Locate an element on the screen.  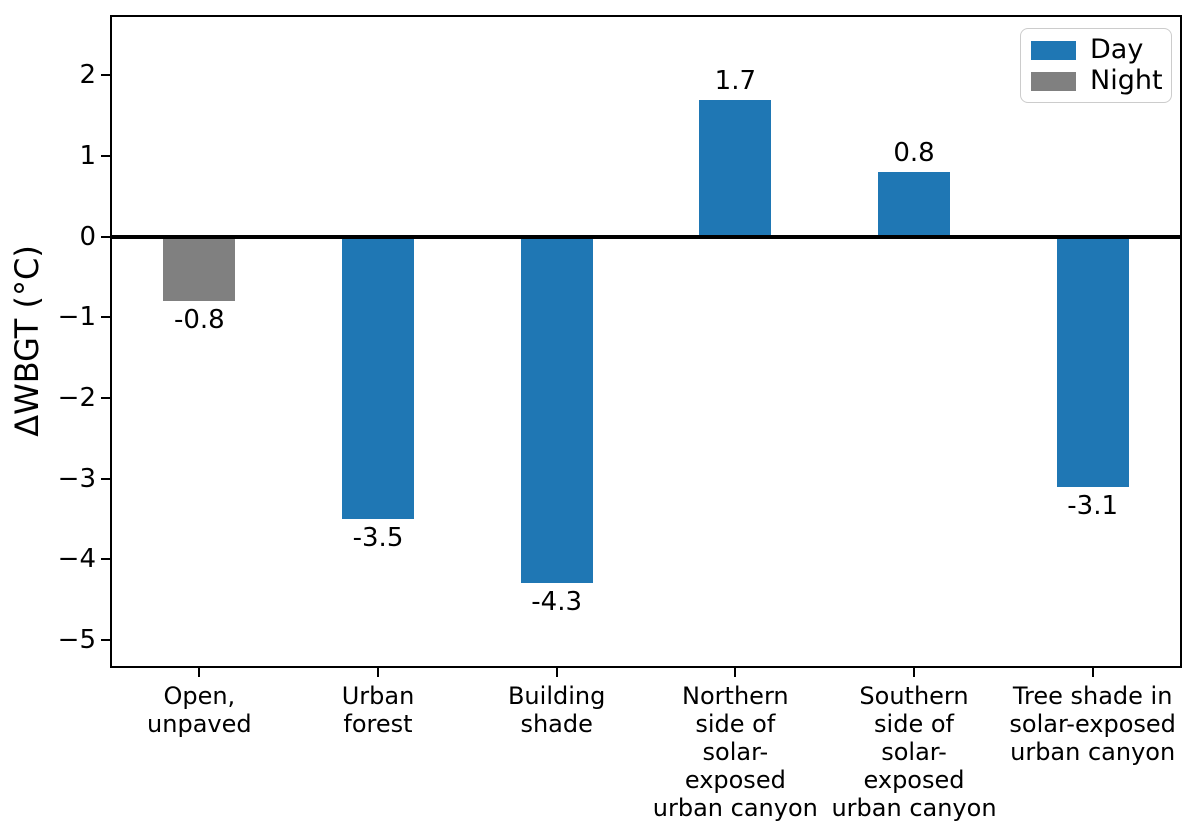
bar-value-label: -4.3 is located at coordinates (557, 602).